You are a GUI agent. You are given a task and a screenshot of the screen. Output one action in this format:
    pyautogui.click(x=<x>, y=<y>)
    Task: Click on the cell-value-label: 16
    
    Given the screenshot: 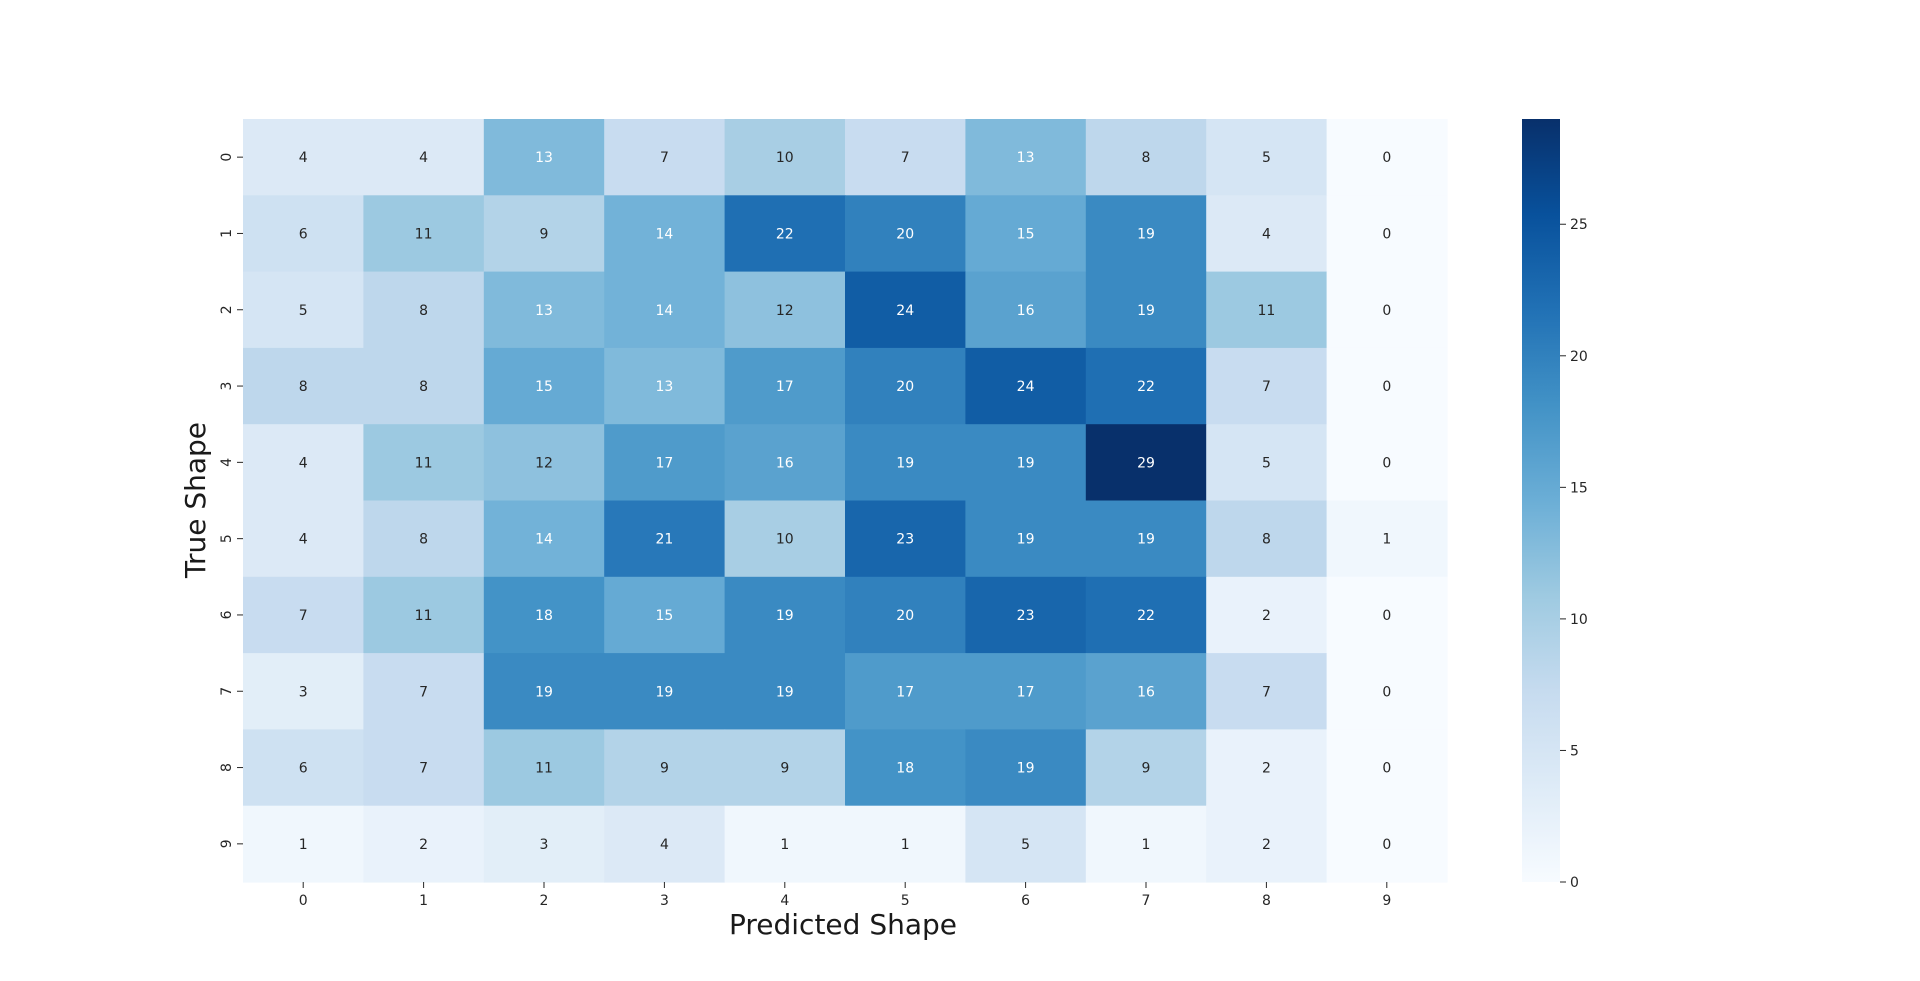 What is the action you would take?
    pyautogui.click(x=785, y=463)
    